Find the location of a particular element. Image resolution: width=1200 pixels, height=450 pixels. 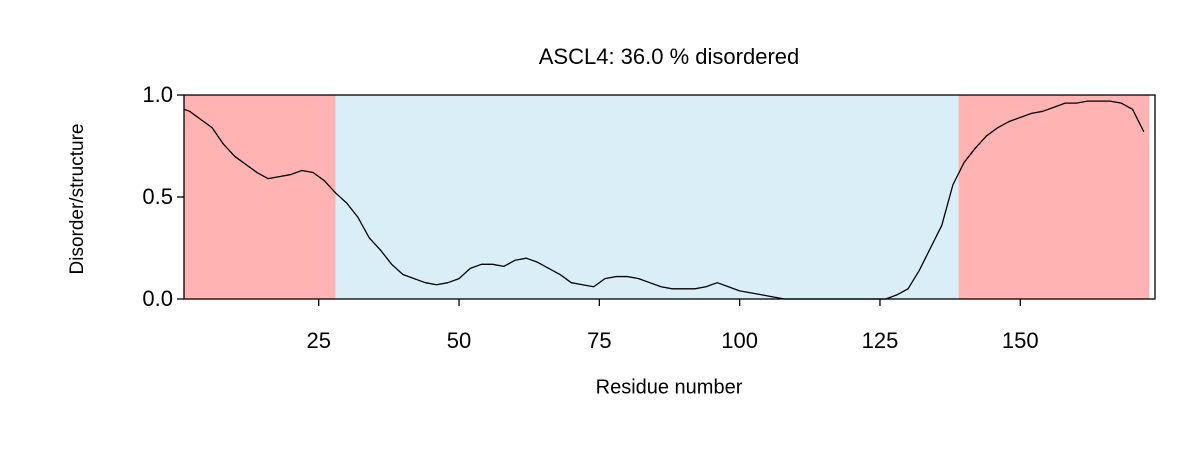

x-tick-label: 125 is located at coordinates (880, 340).